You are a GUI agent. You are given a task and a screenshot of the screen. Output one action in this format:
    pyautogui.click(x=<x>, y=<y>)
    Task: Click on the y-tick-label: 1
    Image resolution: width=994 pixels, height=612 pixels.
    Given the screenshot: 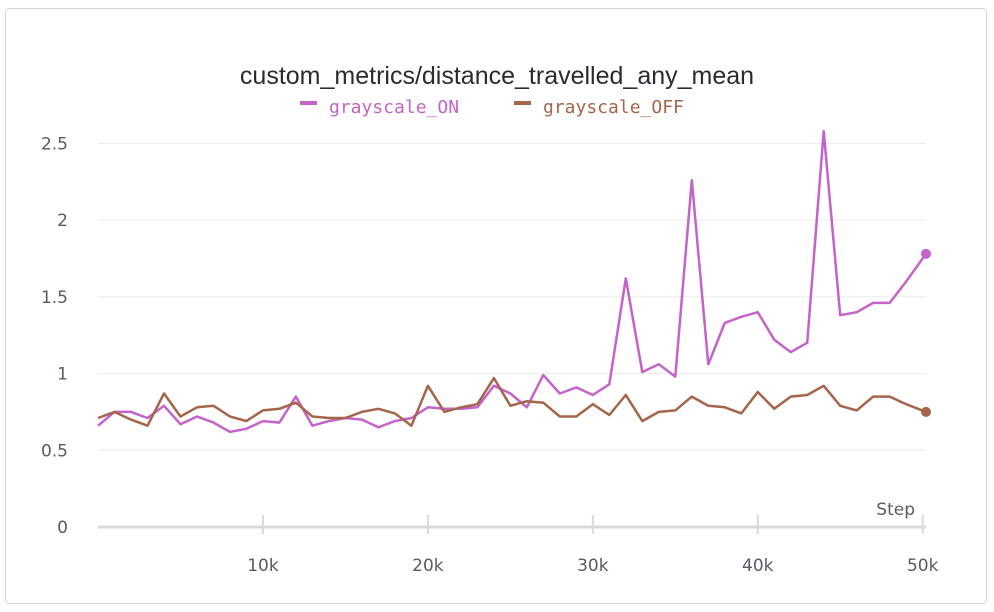 What is the action you would take?
    pyautogui.click(x=62, y=375)
    